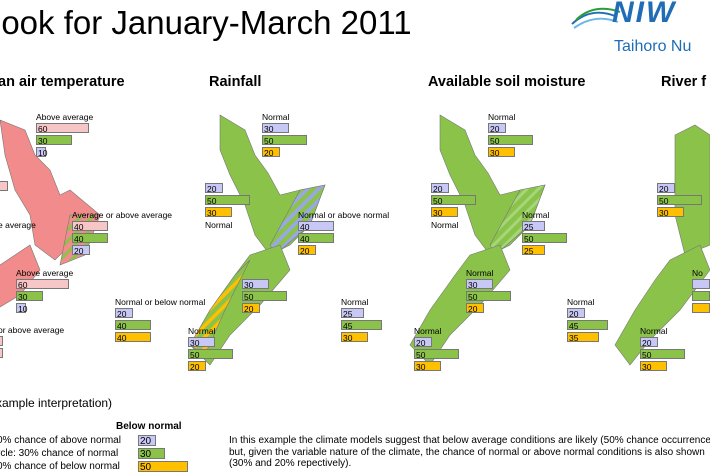 This screenshot has width=710, height=473. What do you see at coordinates (477, 240) in the screenshot?
I see `soil-map` at bounding box center [477, 240].